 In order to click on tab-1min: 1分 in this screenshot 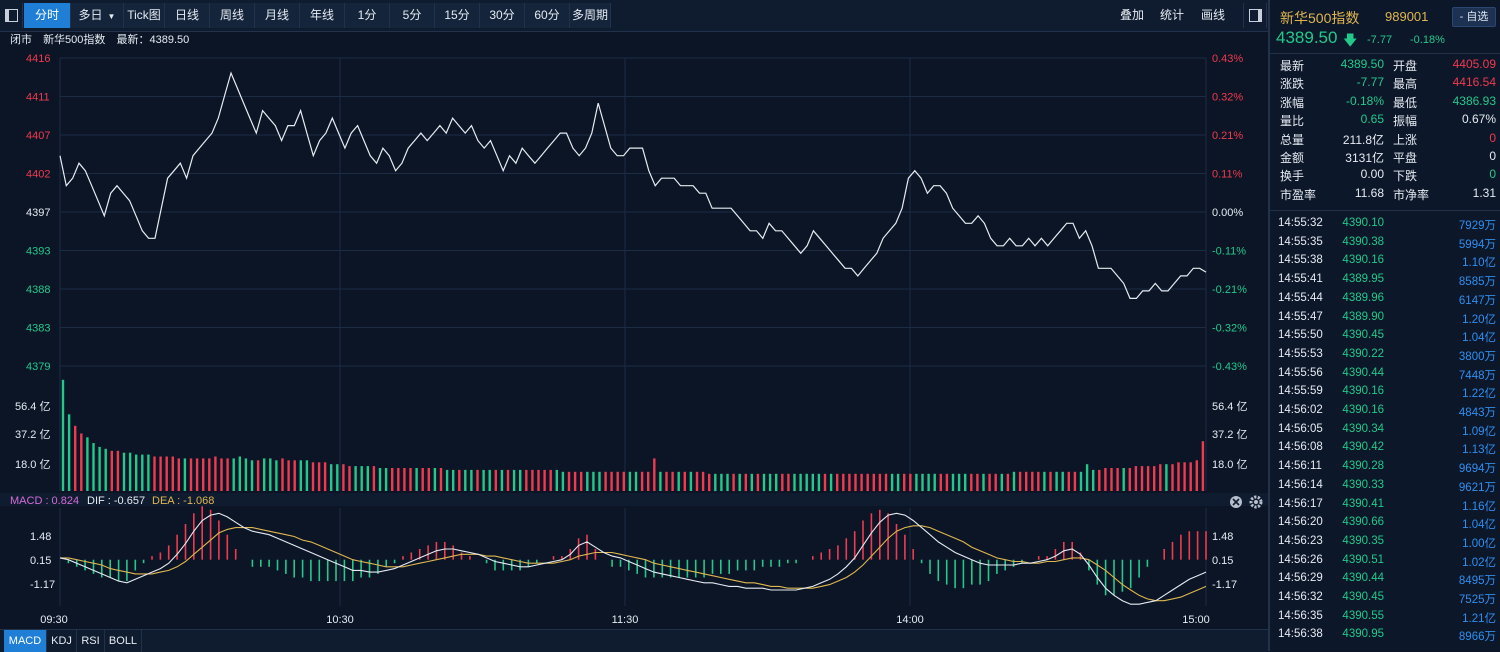, I will do `click(367, 15)`.